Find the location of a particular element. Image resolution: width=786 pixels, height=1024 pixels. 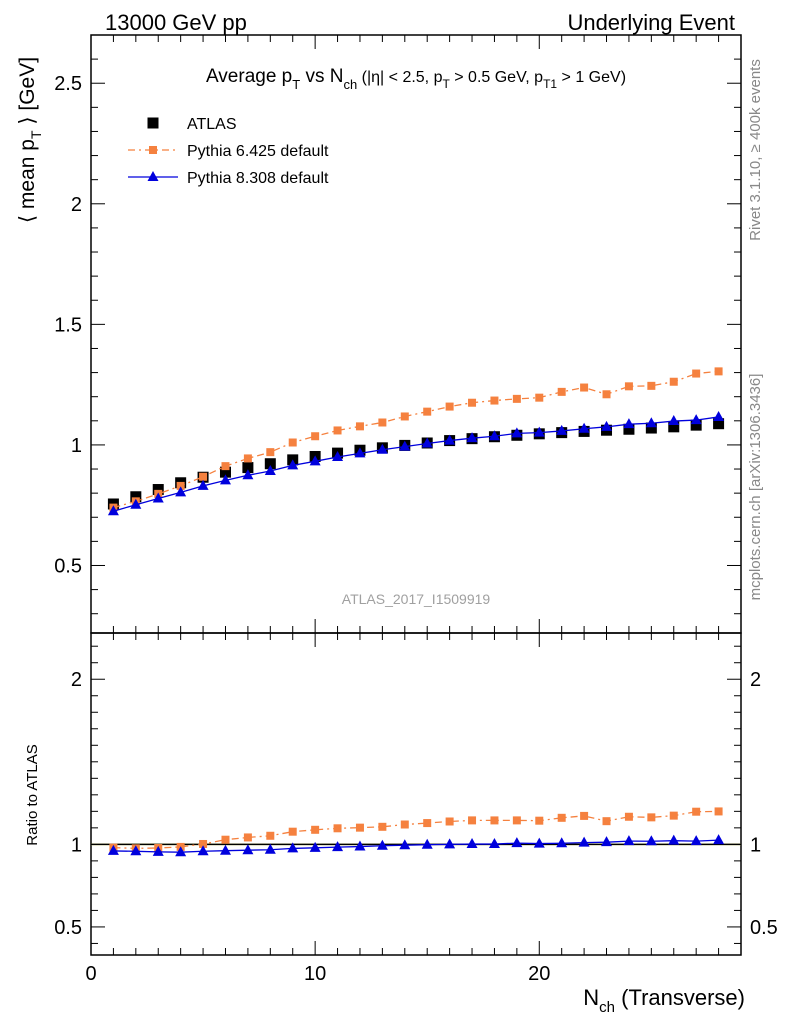

series-atlas is located at coordinates (416, 464).